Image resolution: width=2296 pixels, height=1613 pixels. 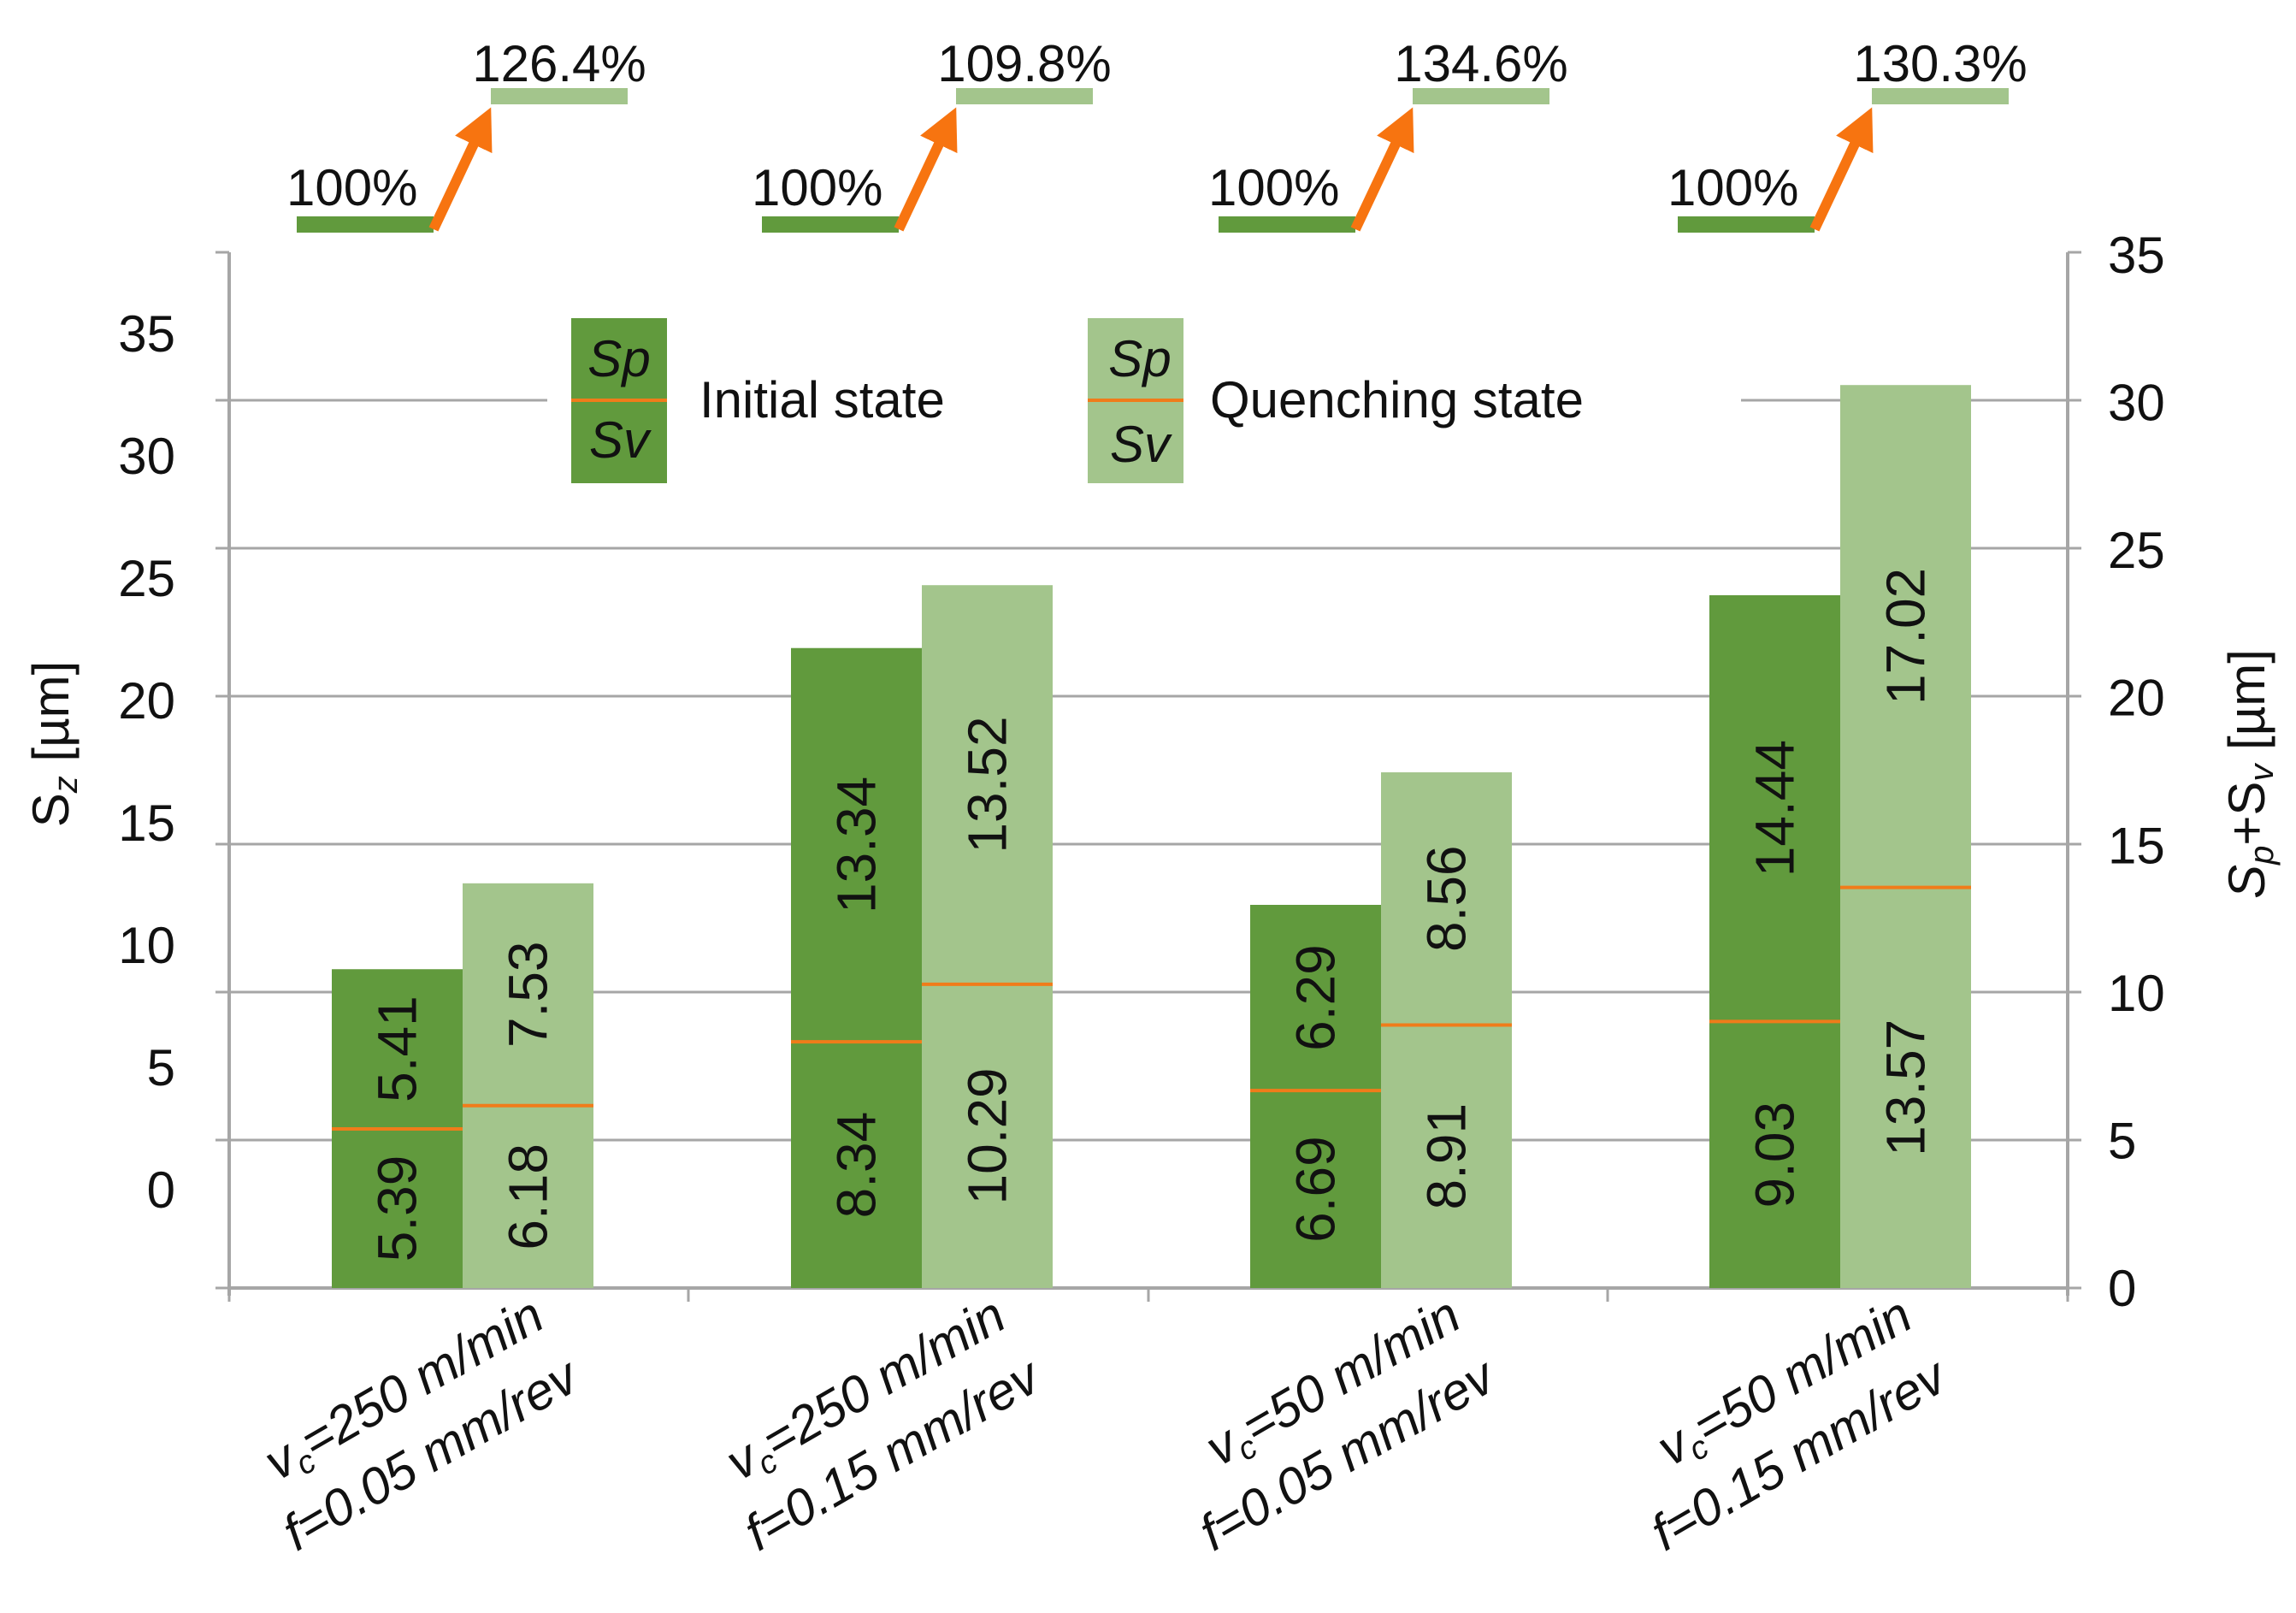 What do you see at coordinates (161, 1067) in the screenshot?
I see `left-tick-label: 5` at bounding box center [161, 1067].